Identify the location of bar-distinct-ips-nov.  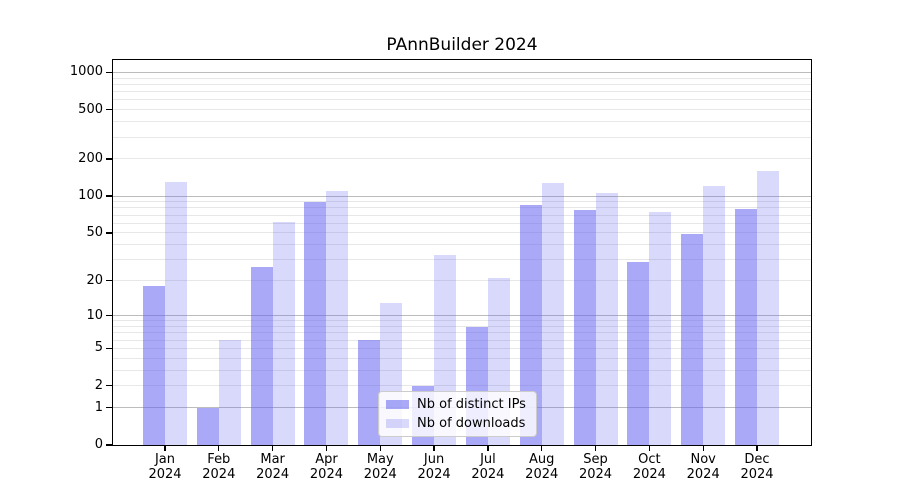
(692, 339).